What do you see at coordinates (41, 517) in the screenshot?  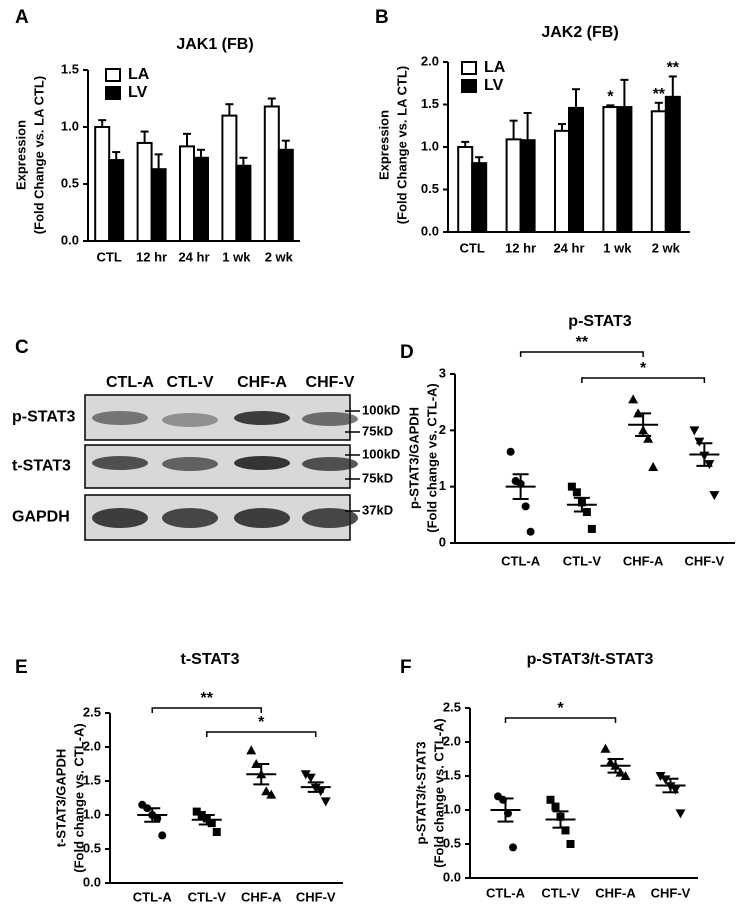 I see `row-label: GAPDH` at bounding box center [41, 517].